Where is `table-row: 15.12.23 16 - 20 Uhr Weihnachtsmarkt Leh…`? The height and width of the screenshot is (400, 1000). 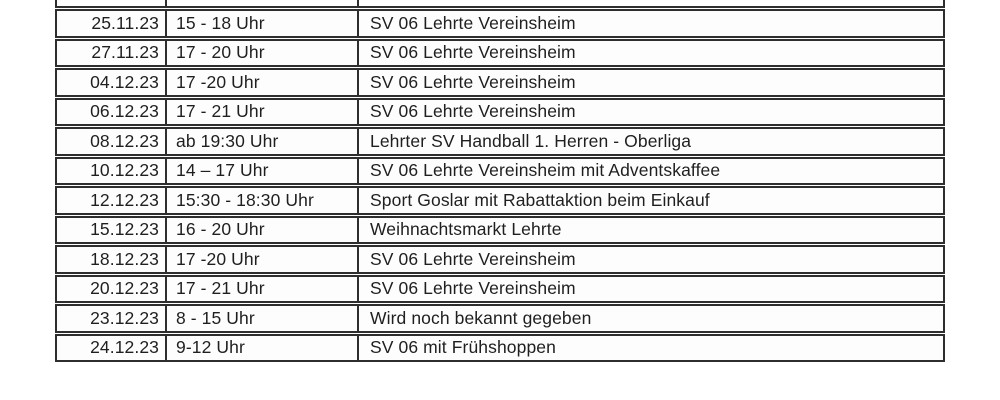
table-row: 15.12.23 16 - 20 Uhr Weihnachtsmarkt Leh… is located at coordinates (500, 229).